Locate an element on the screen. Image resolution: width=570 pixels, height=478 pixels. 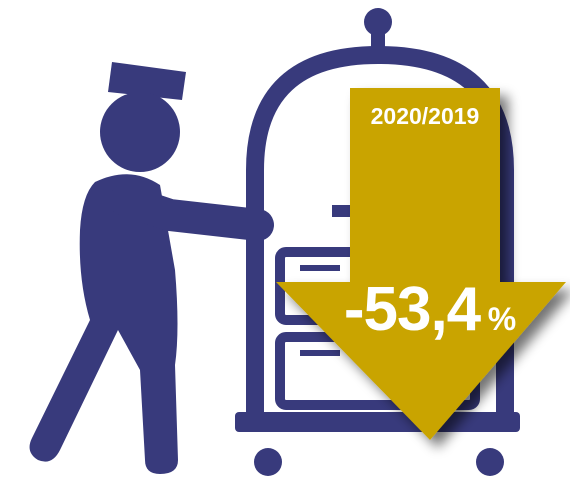
change-value: -53,4 is located at coordinates (413, 309).